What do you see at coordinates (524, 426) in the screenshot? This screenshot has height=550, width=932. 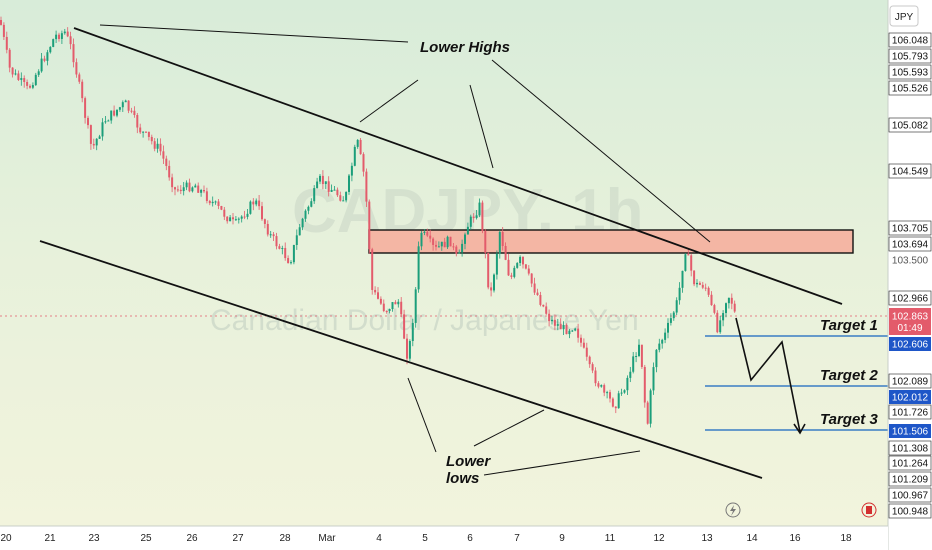 I see `lower-lows-pointers` at bounding box center [524, 426].